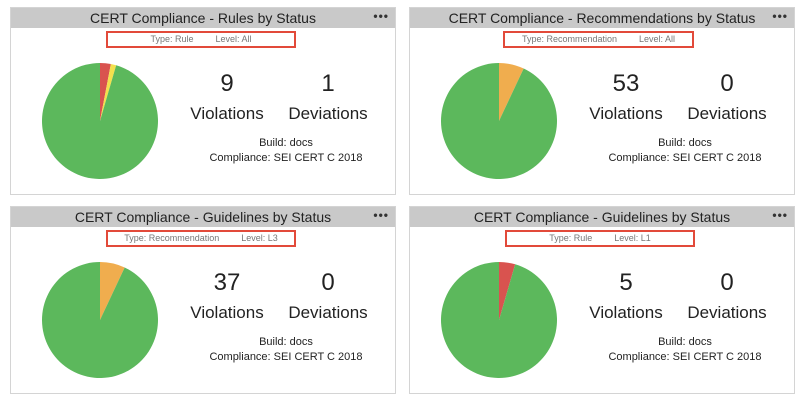 The height and width of the screenshot is (404, 803). I want to click on filter-level: Level: L1, so click(632, 238).